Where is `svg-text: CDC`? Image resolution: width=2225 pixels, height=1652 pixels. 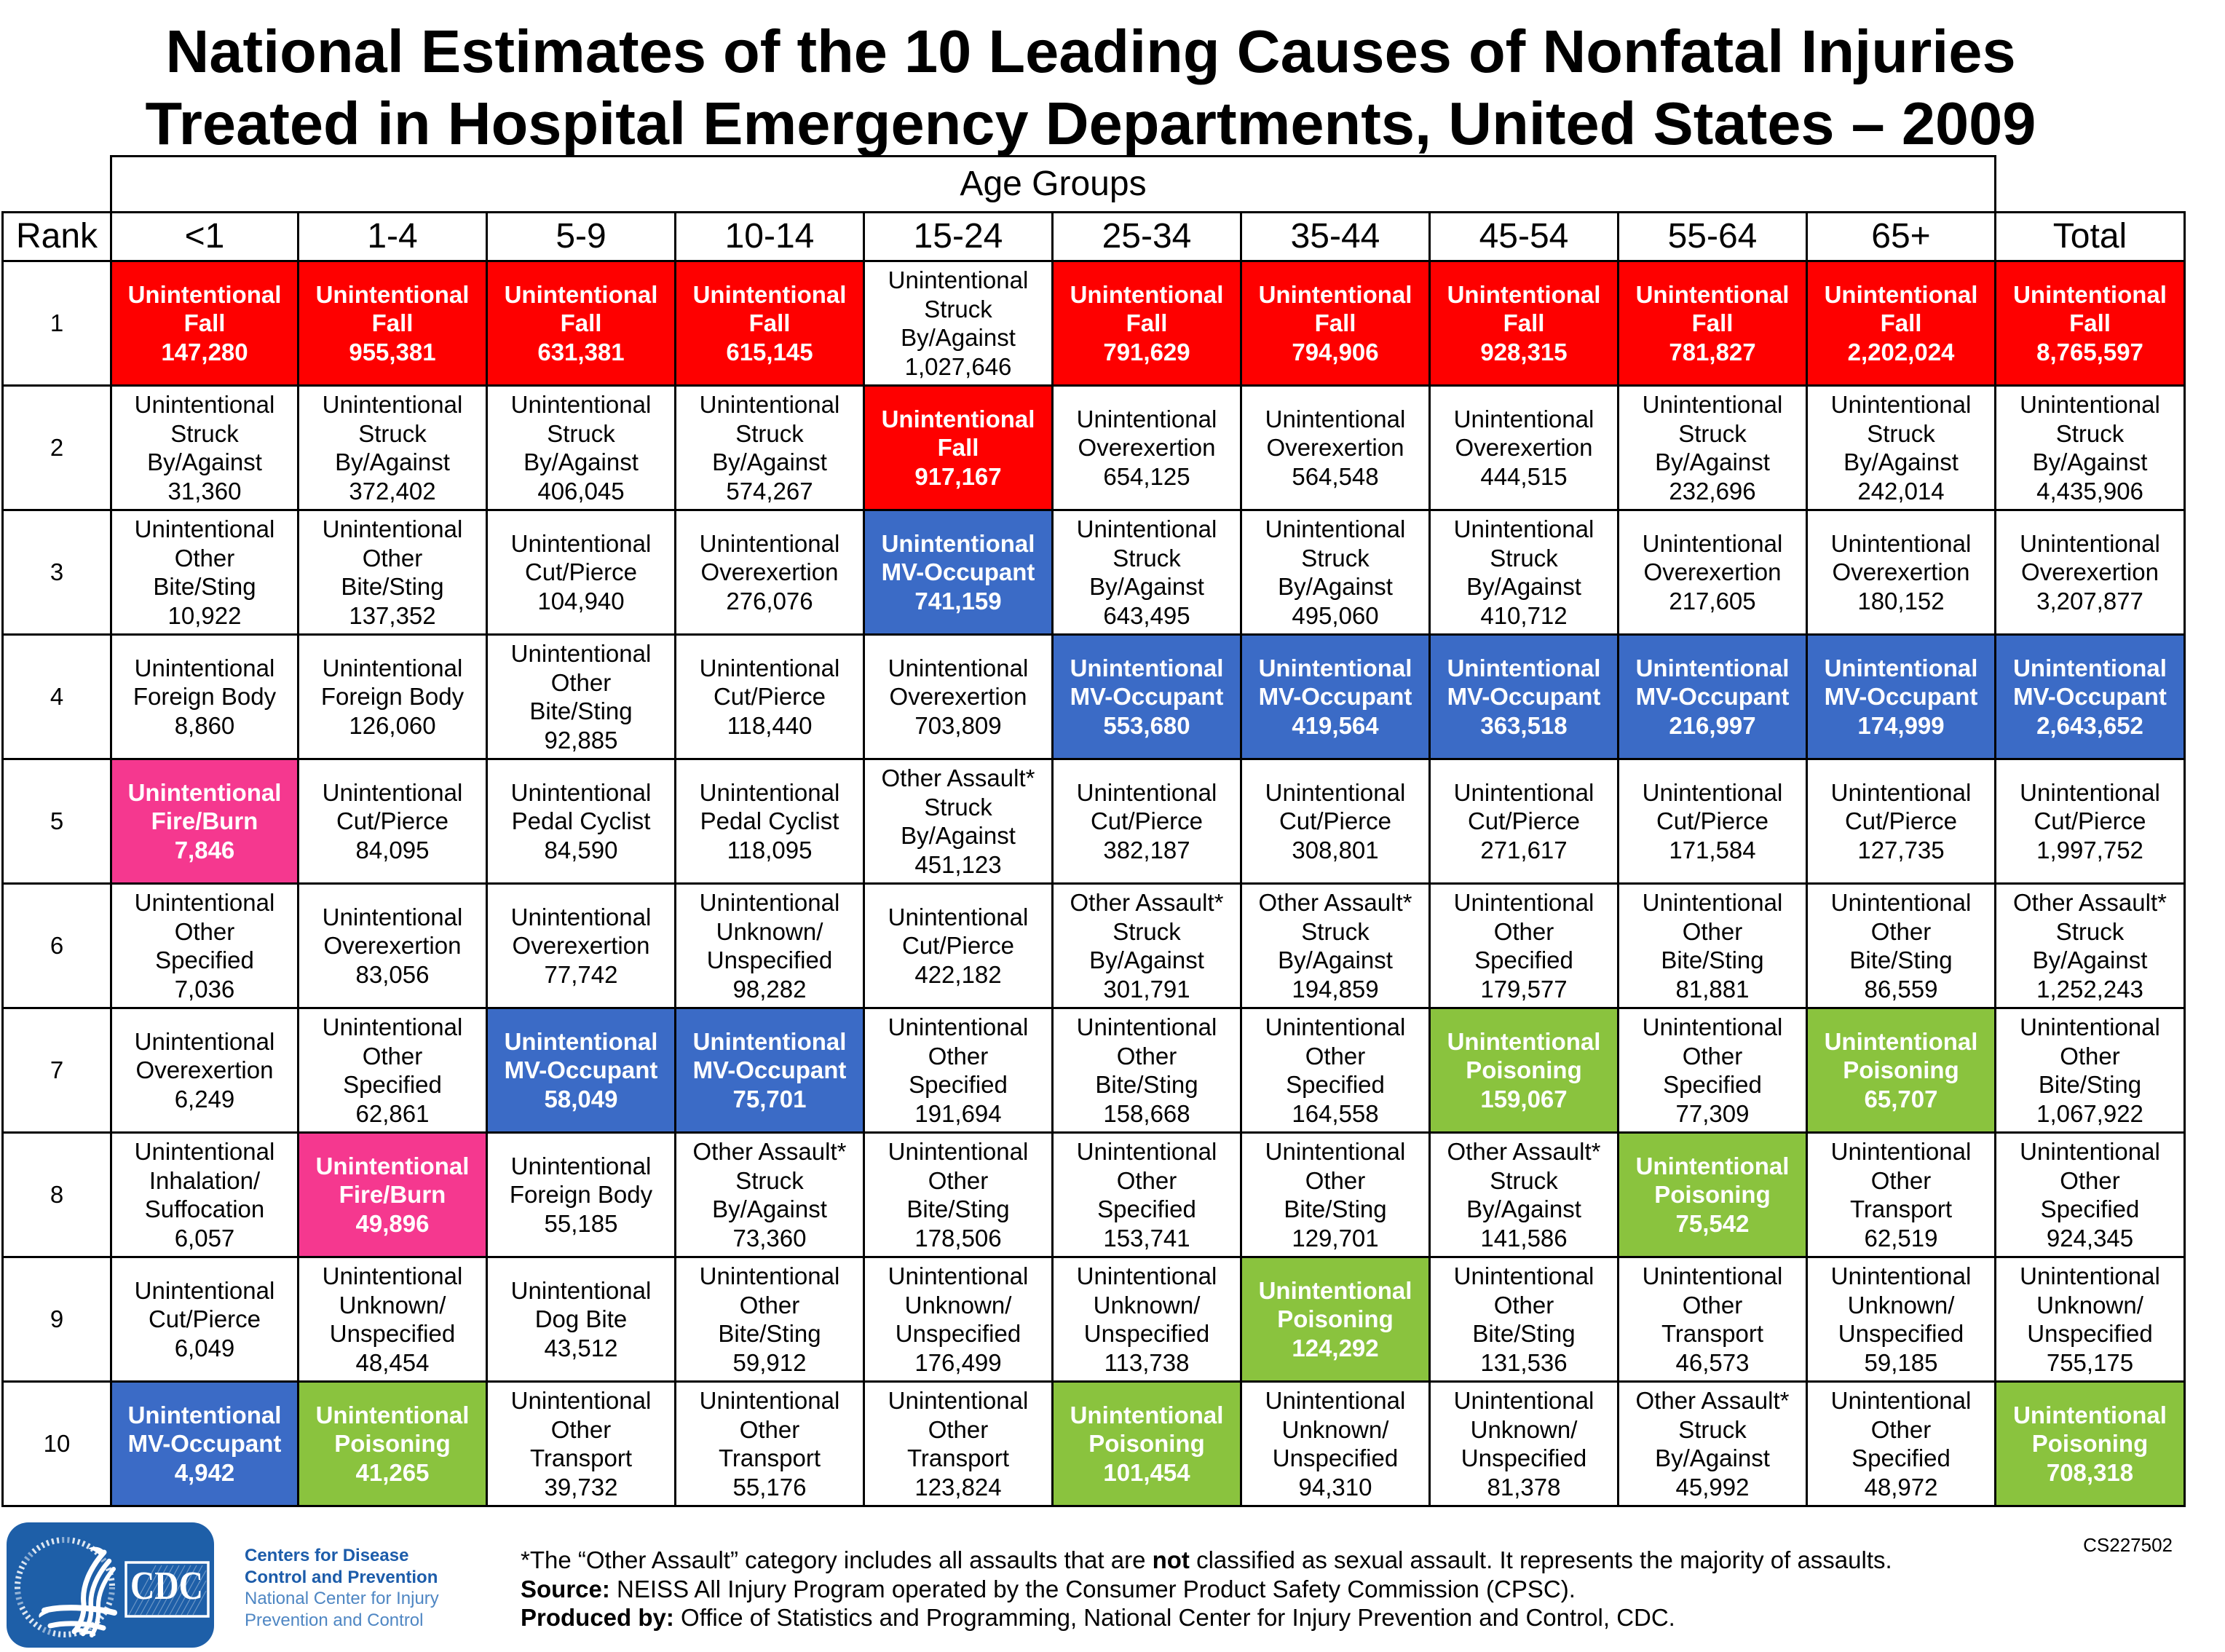 svg-text: CDC is located at coordinates (166, 1586).